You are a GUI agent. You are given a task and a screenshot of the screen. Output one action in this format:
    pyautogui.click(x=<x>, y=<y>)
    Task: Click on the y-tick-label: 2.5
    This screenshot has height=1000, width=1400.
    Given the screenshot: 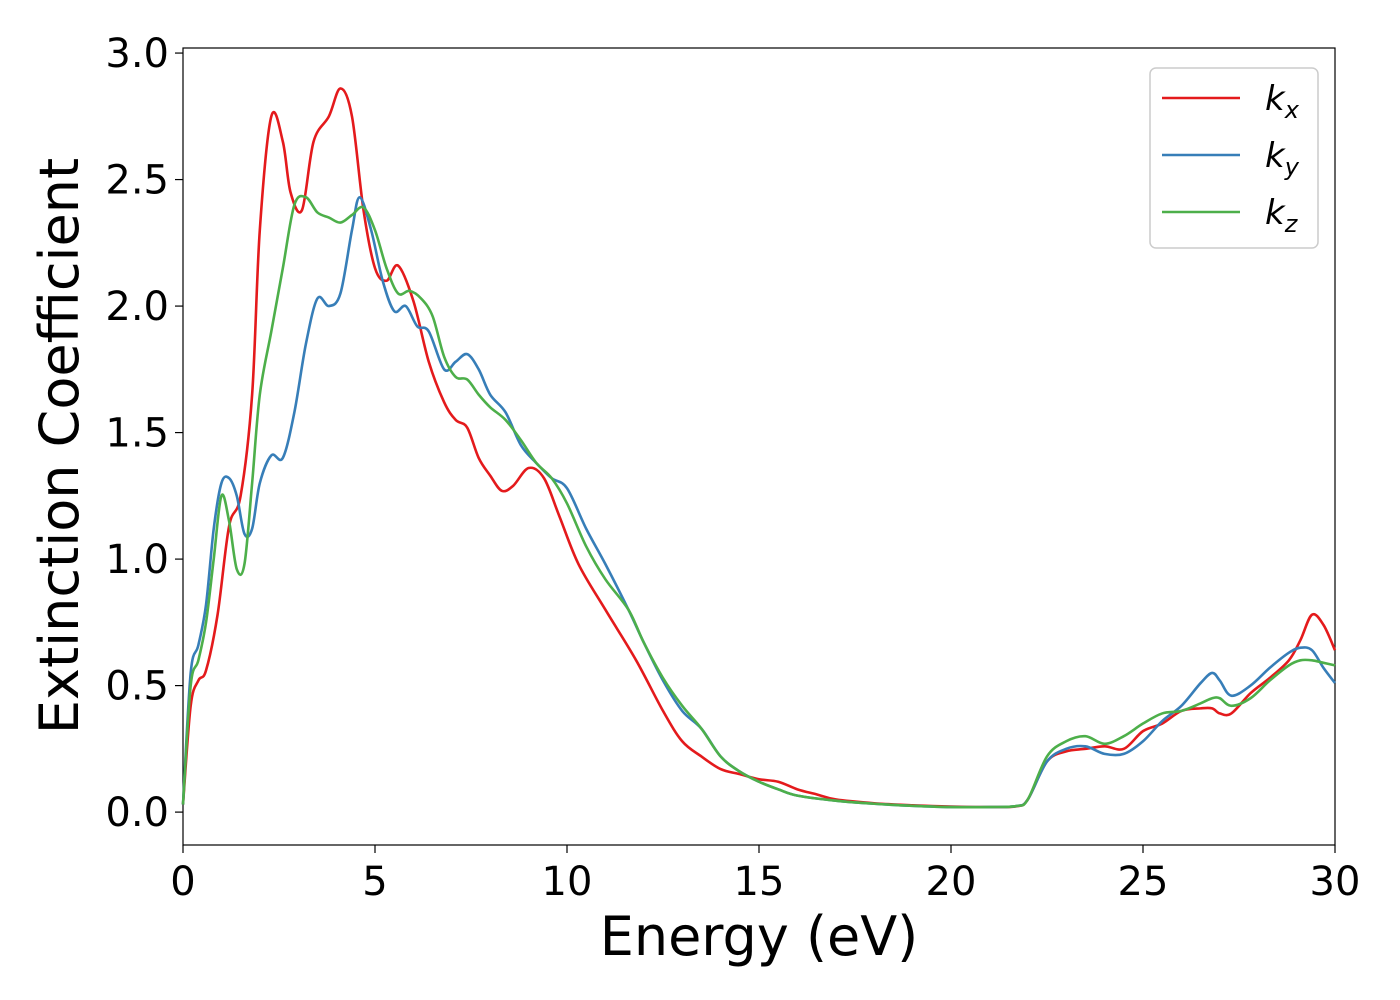 What is the action you would take?
    pyautogui.click(x=137, y=181)
    